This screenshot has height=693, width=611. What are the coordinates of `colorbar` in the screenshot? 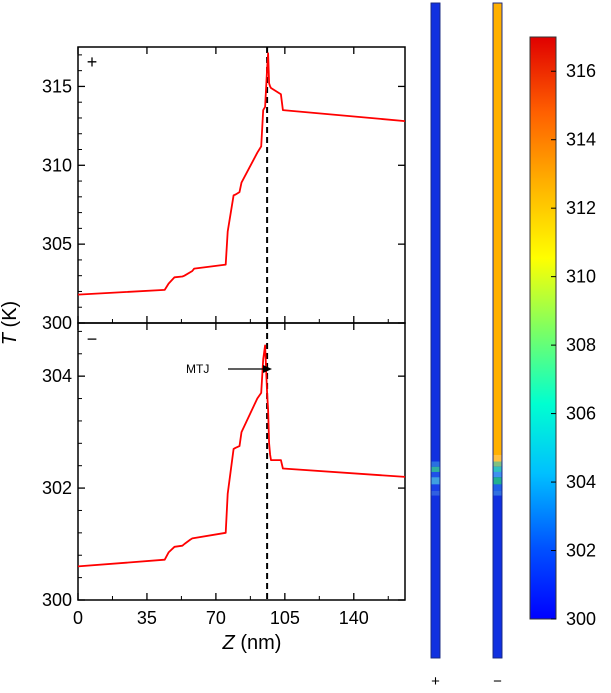 It's located at (543, 328).